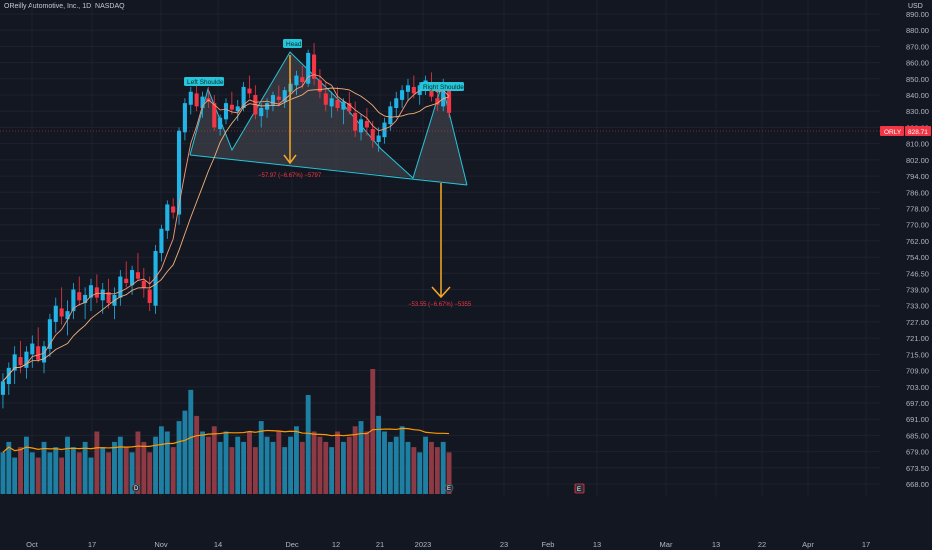  What do you see at coordinates (917, 241) in the screenshot?
I see `y-tick-label: 762.00` at bounding box center [917, 241].